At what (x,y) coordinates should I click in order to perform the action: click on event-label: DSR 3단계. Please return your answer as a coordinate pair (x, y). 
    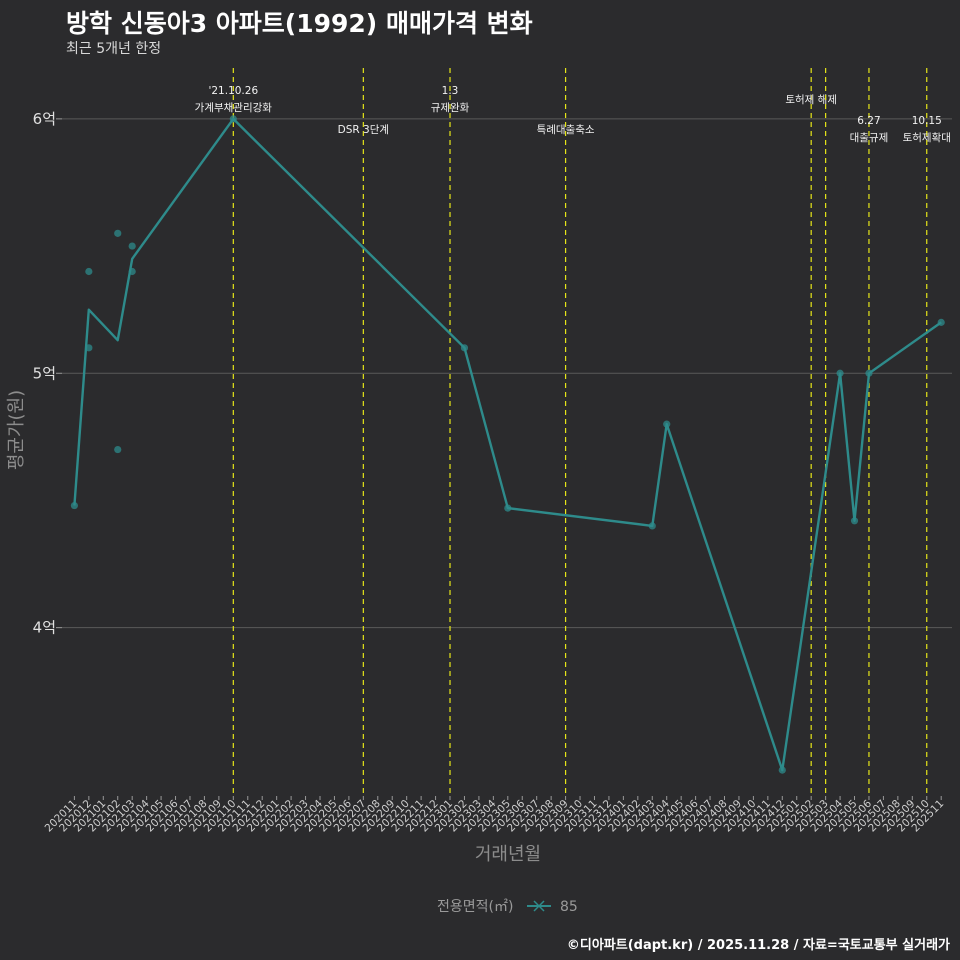
    Looking at the image, I should click on (363, 130).